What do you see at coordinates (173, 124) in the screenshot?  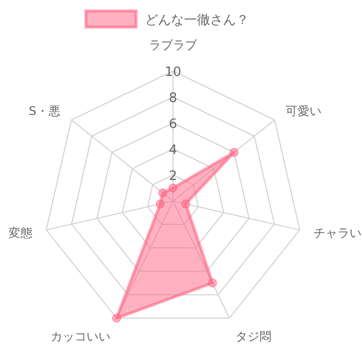 I see `y-tick-label: 6` at bounding box center [173, 124].